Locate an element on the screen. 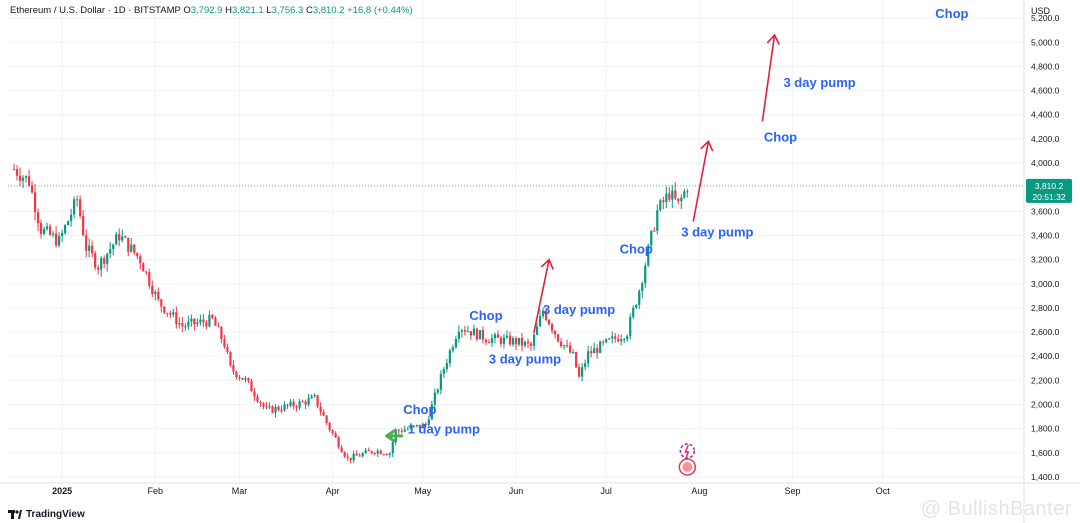 The height and width of the screenshot is (523, 1080). annotation-label: Chop is located at coordinates (780, 136).